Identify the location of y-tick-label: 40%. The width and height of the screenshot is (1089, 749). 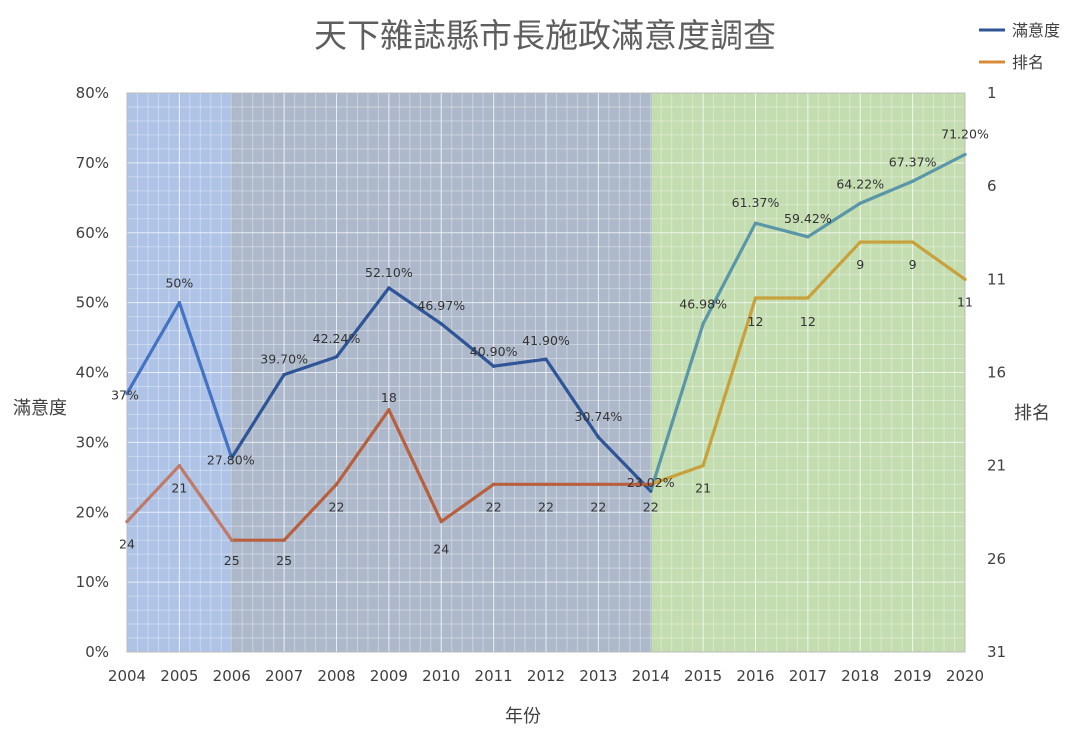
(92, 373).